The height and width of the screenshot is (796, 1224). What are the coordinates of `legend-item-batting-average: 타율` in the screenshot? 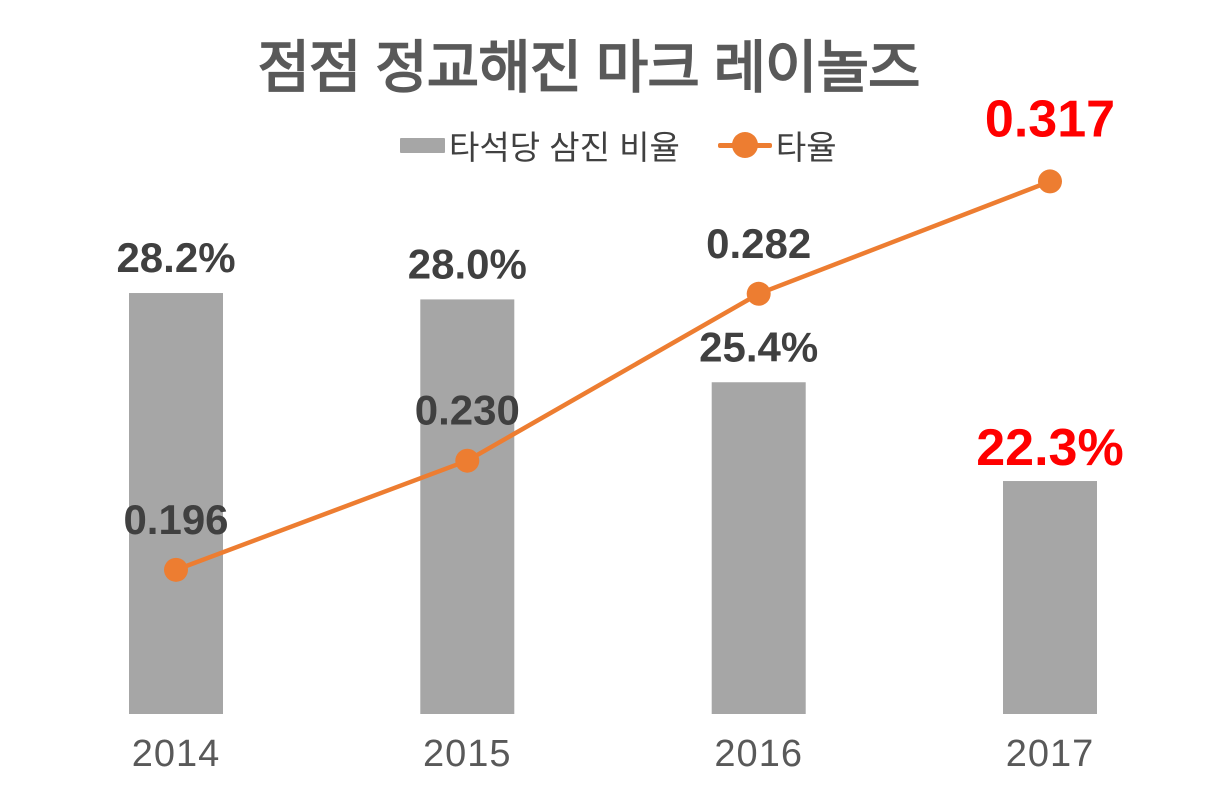 It's located at (758, 145).